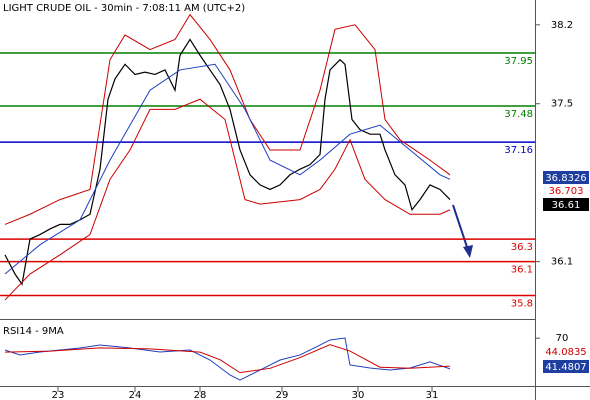 The width and height of the screenshot is (590, 400). What do you see at coordinates (135, 395) in the screenshot?
I see `x-tick-label: 24` at bounding box center [135, 395].